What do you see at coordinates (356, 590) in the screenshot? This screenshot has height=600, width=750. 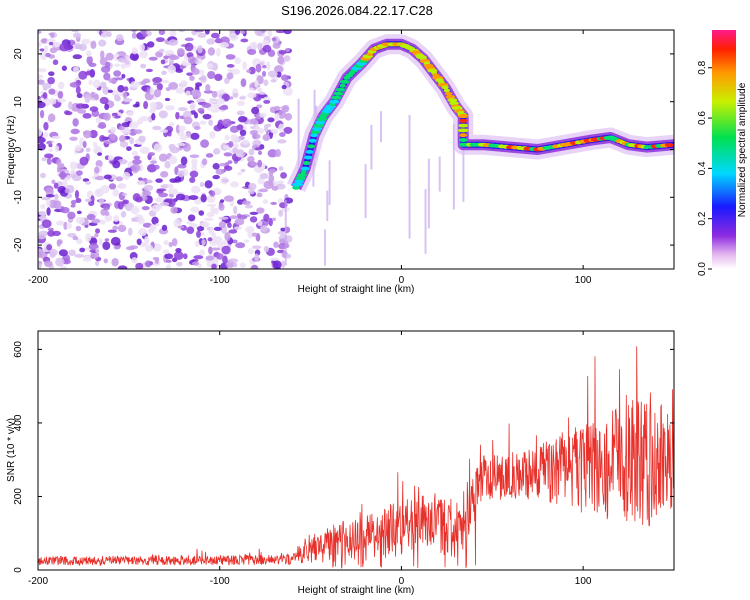 I see `snr-x-label: Height of straight line (km)` at bounding box center [356, 590].